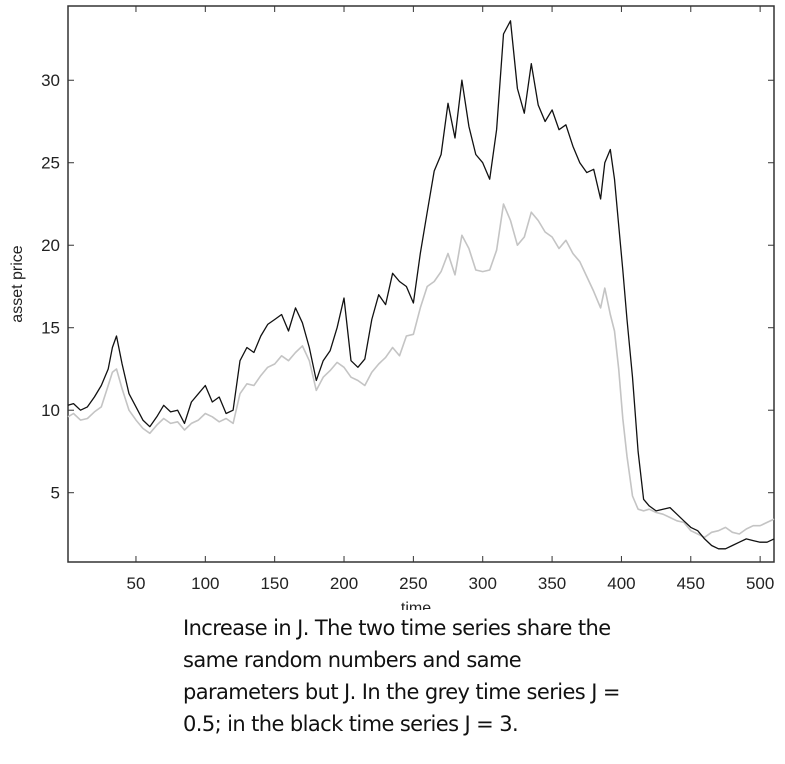 Image resolution: width=785 pixels, height=764 pixels. I want to click on x-tick-label: 250, so click(413, 583).